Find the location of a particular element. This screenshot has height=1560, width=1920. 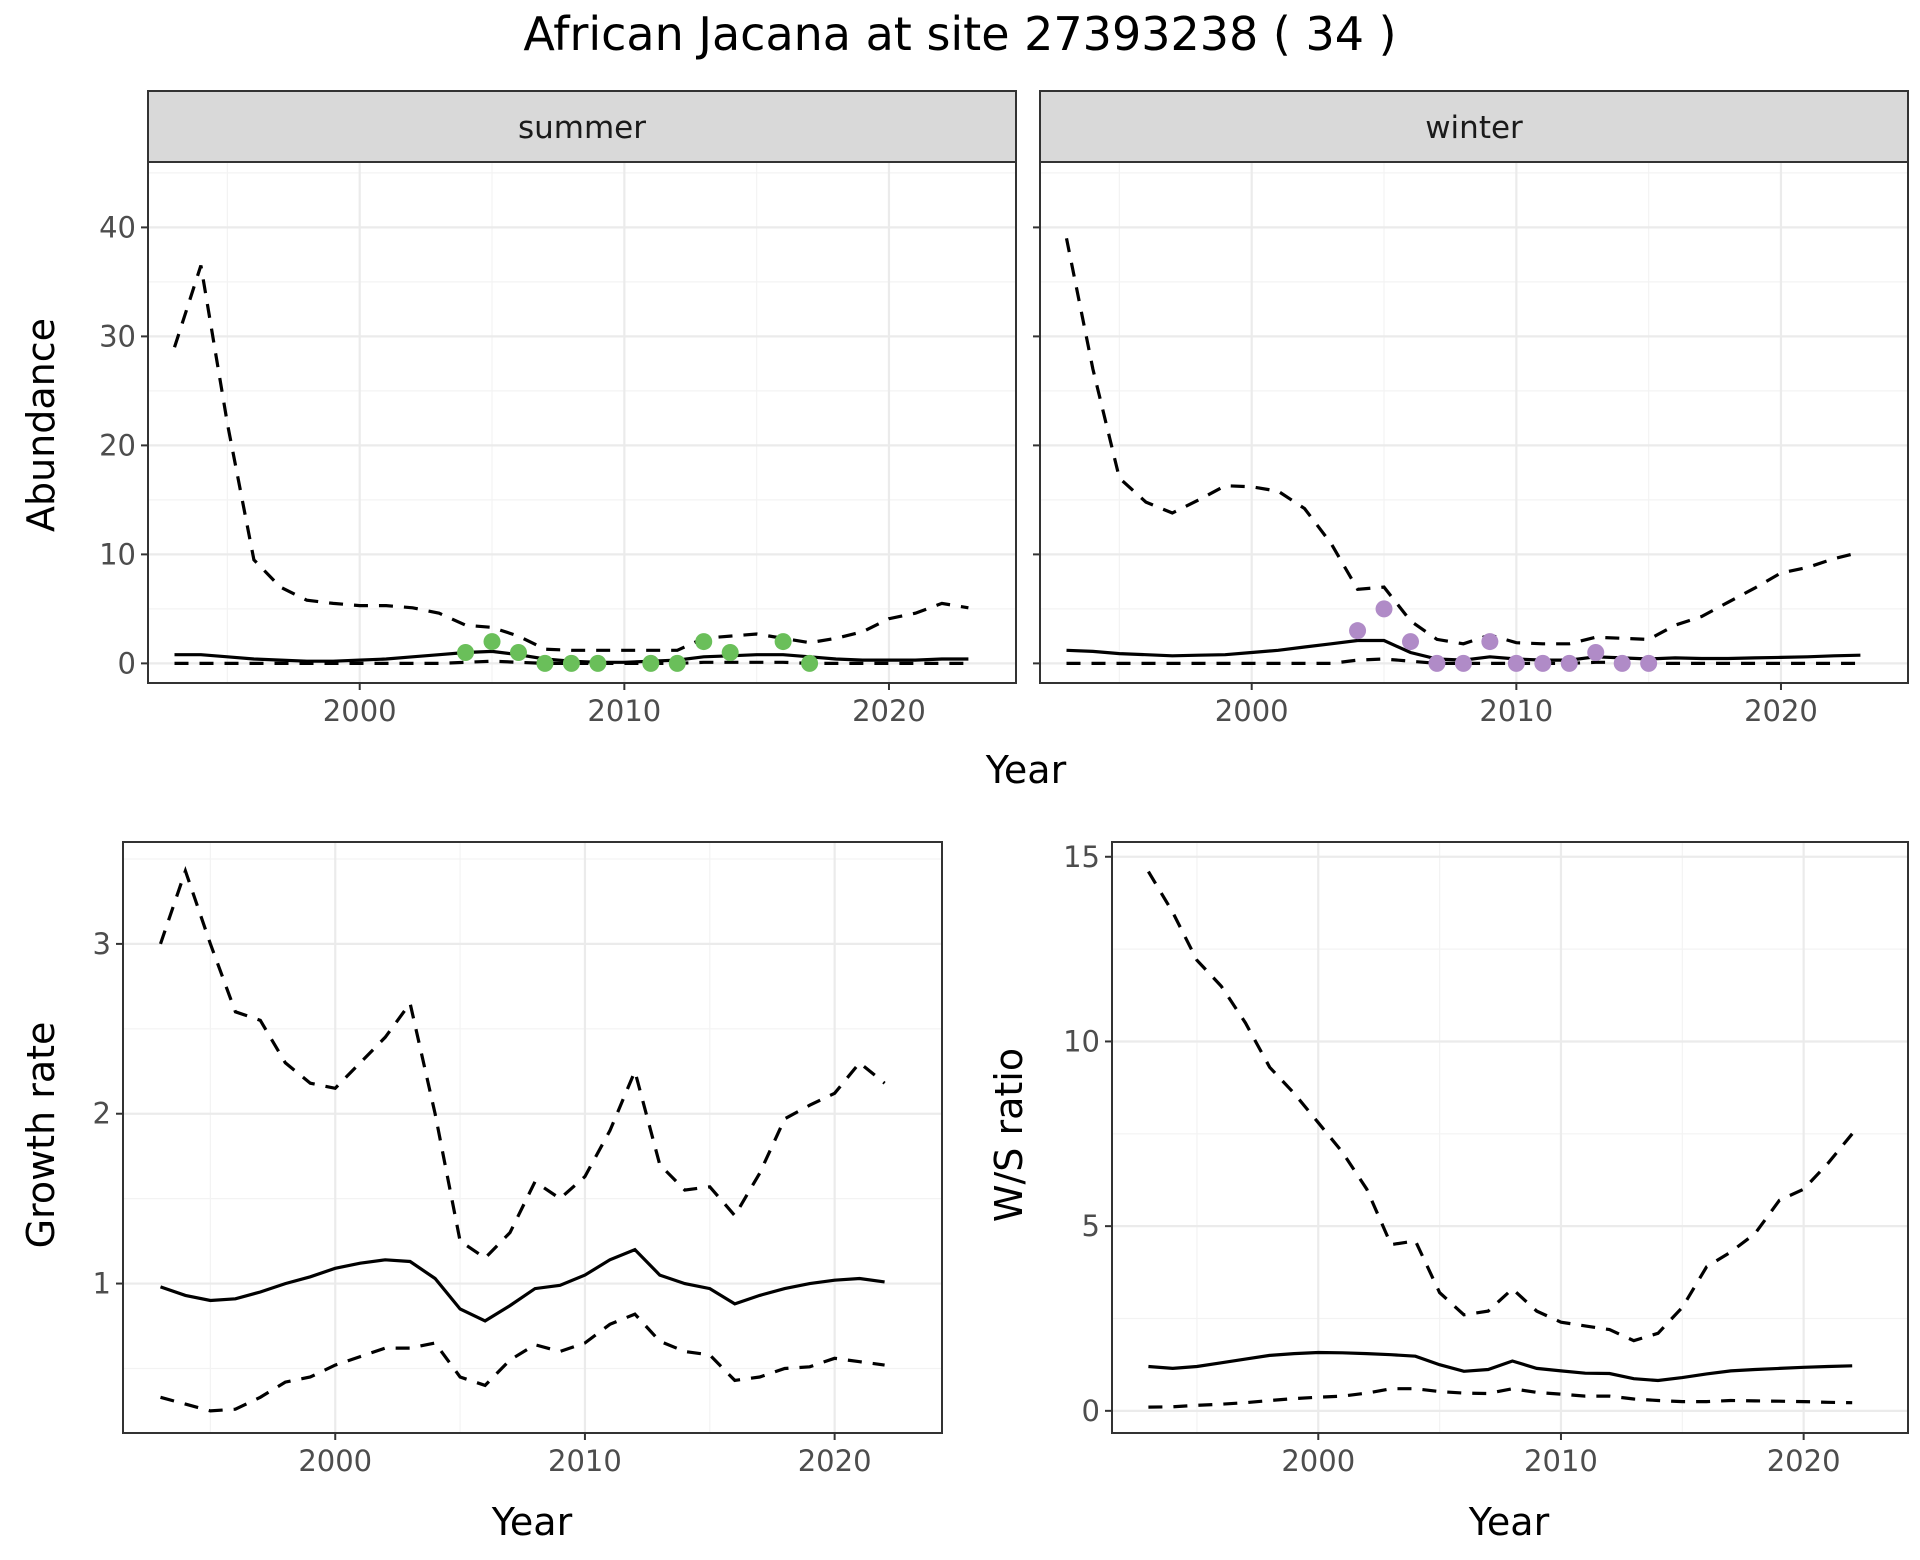

summer-y-tick-label: 30 is located at coordinates (117, 336).